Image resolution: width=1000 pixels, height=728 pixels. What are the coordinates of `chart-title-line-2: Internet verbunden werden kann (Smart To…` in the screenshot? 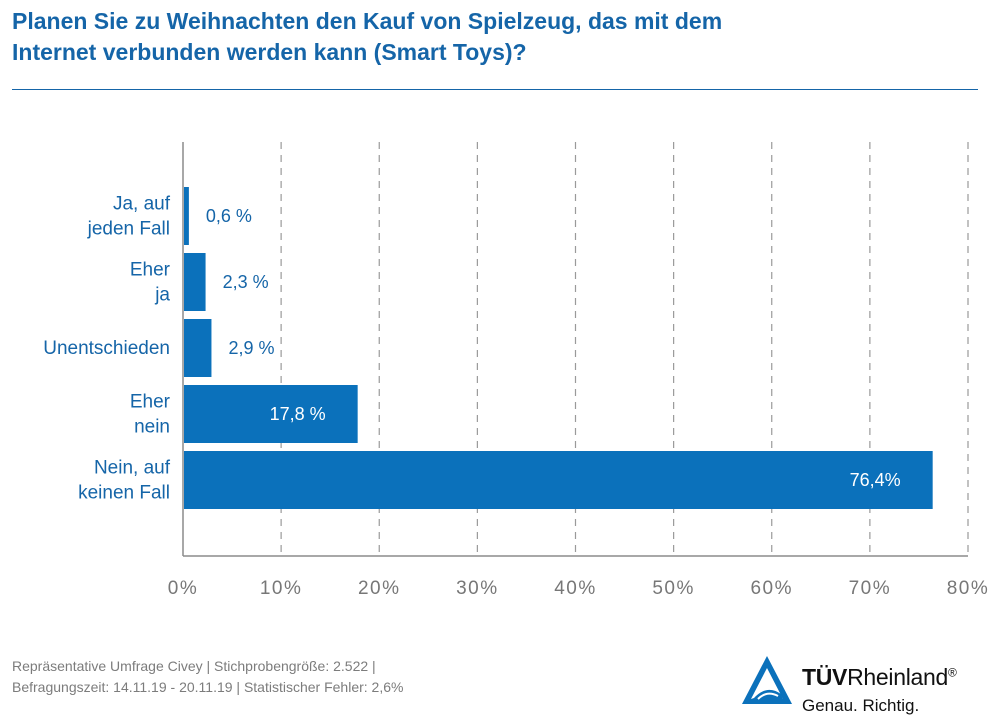 It's located at (269, 52).